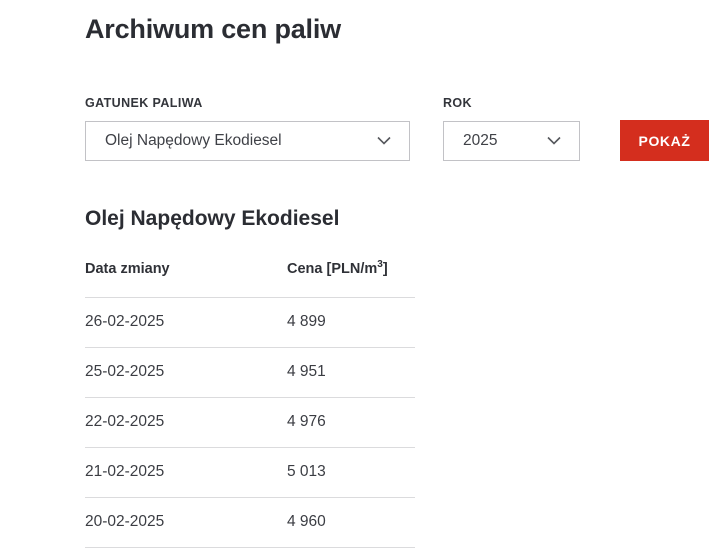 The width and height of the screenshot is (720, 548). What do you see at coordinates (664, 140) in the screenshot?
I see `show-button: POKAŻ` at bounding box center [664, 140].